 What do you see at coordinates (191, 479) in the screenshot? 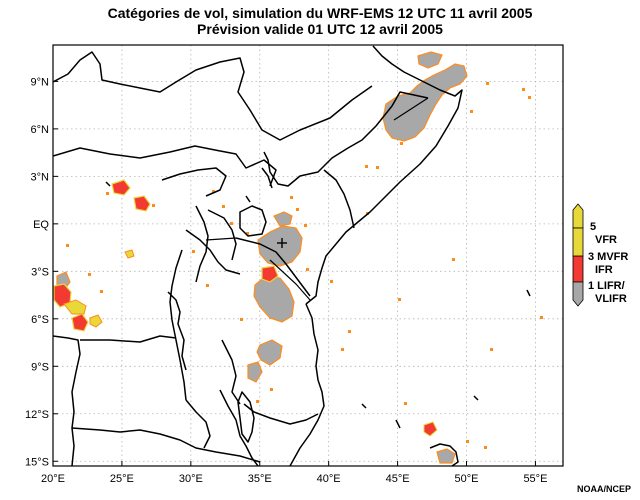
I see `x-tick-label-2: 30°E` at bounding box center [191, 479].